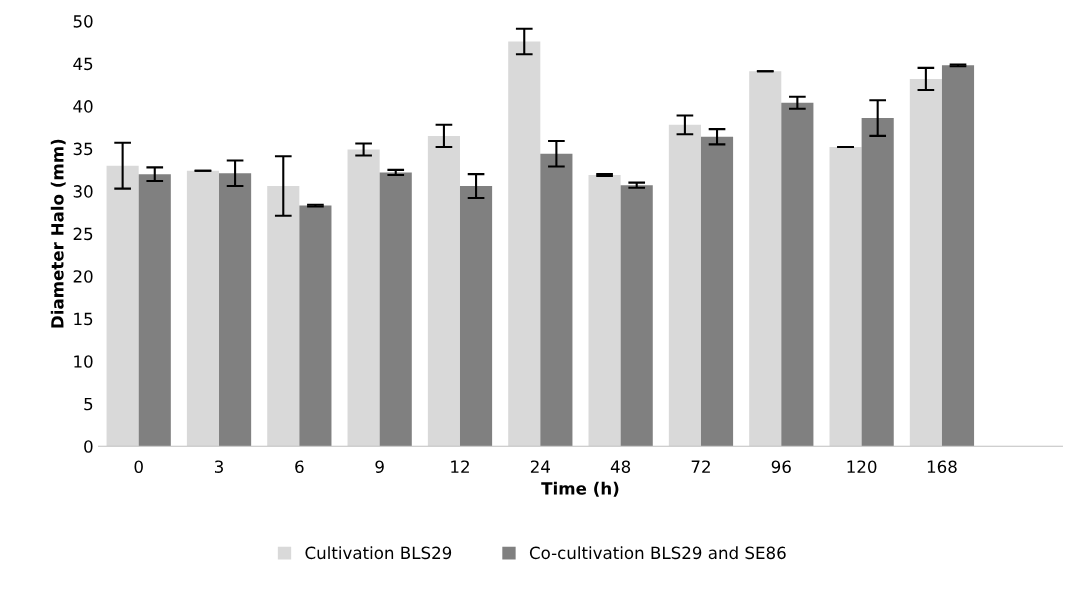 The height and width of the screenshot is (603, 1071). What do you see at coordinates (83, 276) in the screenshot?
I see `y-tick-label: 20` at bounding box center [83, 276].